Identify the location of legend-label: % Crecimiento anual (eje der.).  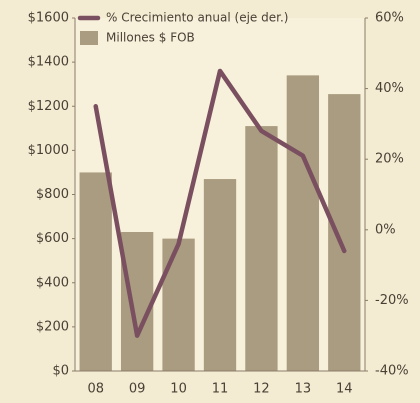
(197, 18).